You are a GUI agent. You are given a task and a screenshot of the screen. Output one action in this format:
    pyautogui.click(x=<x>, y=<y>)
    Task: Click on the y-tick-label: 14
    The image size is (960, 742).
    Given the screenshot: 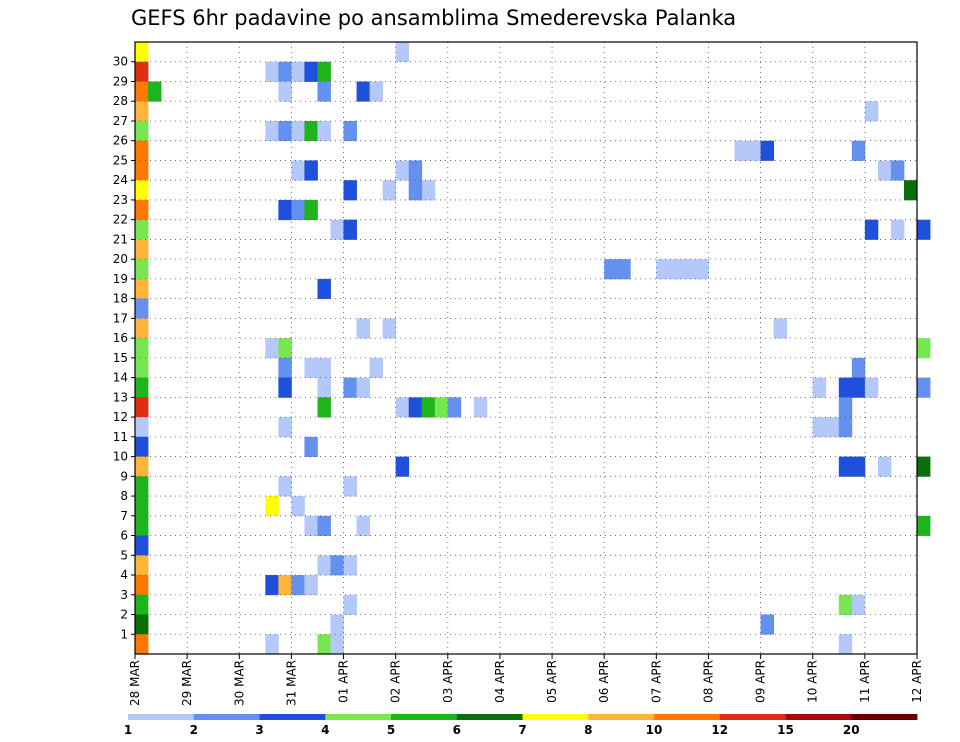 What is the action you would take?
    pyautogui.click(x=120, y=378)
    